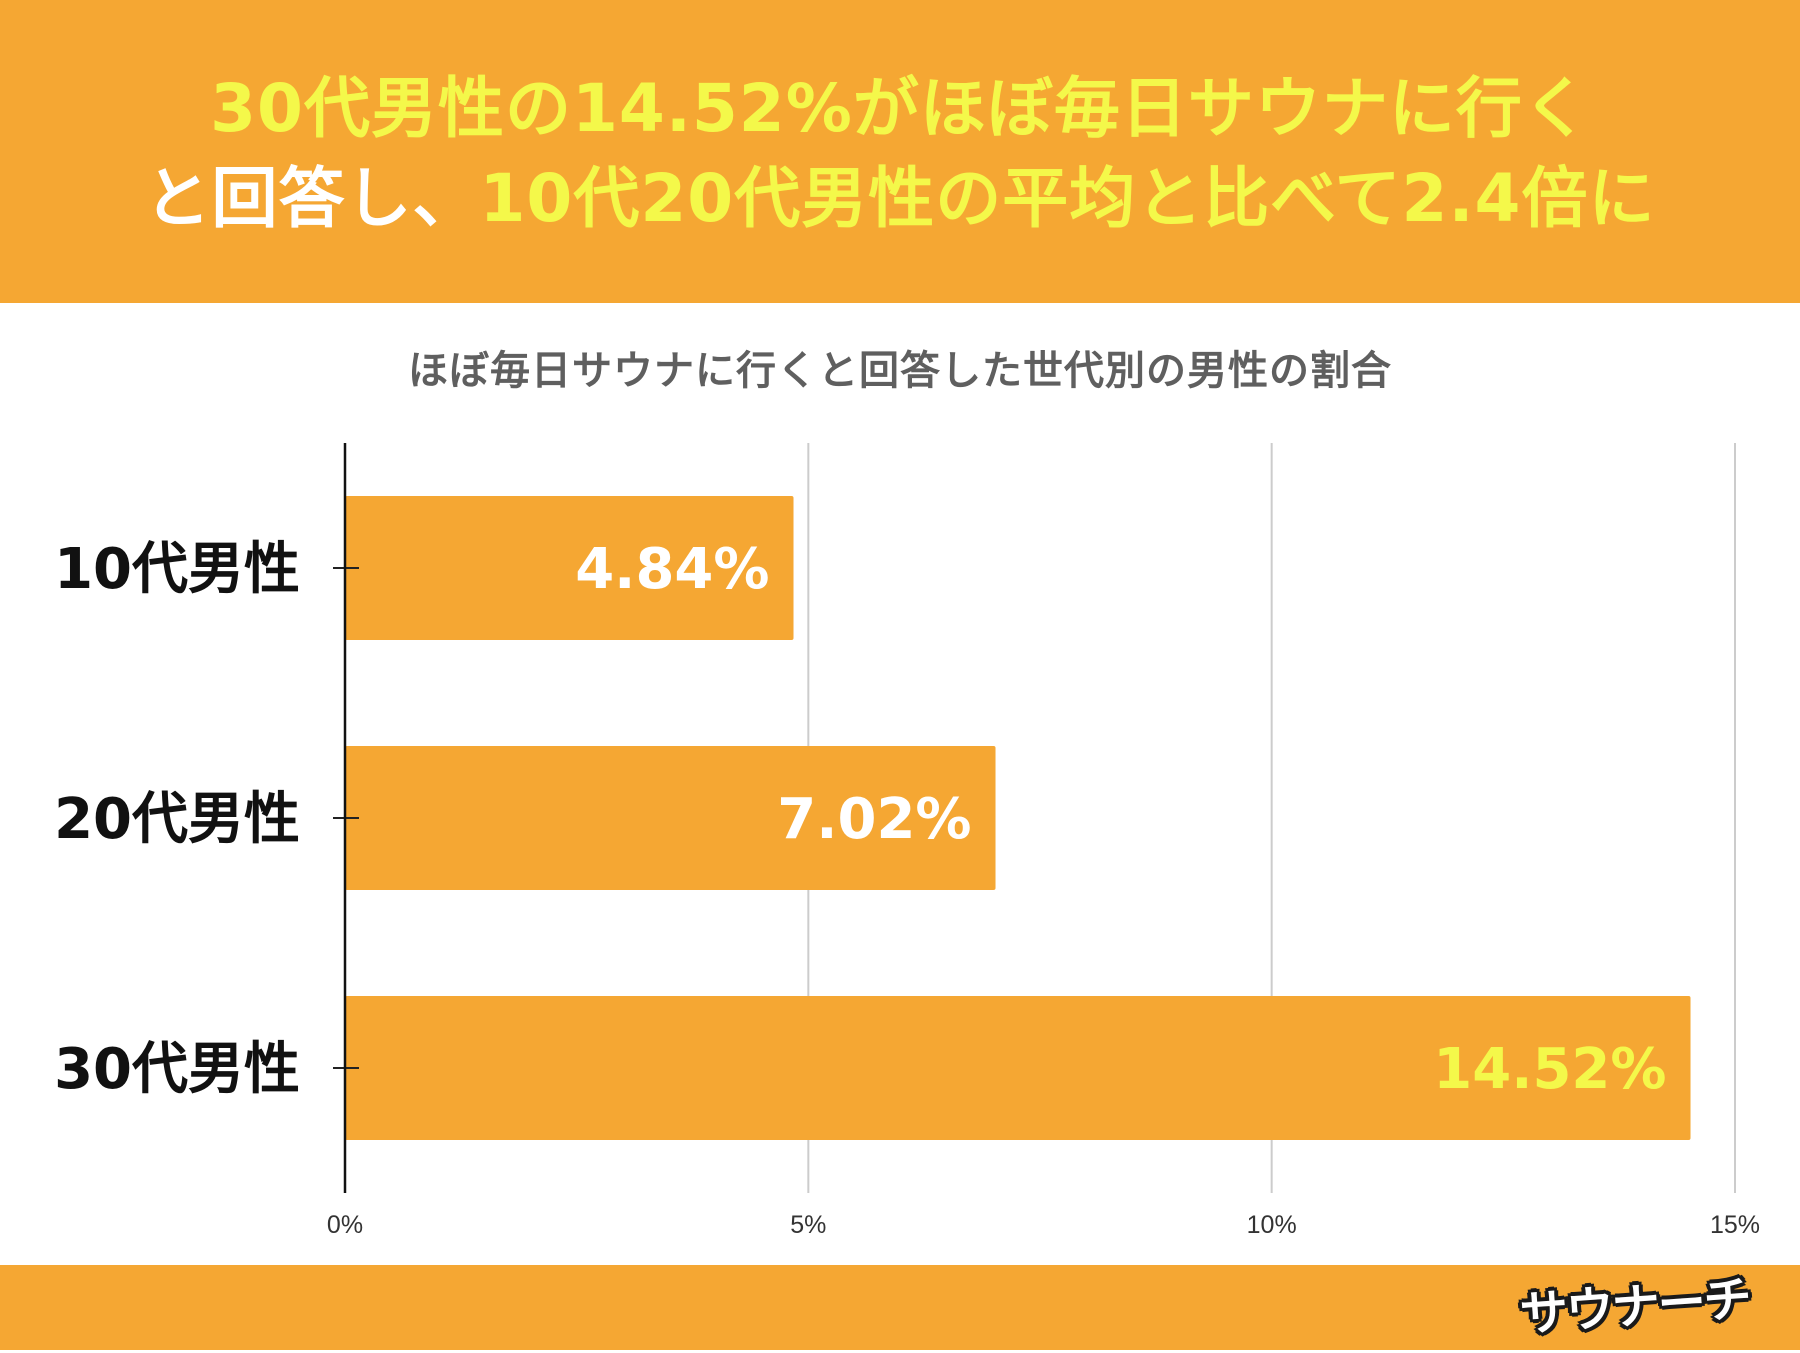 The width and height of the screenshot is (1800, 1353). Describe the element at coordinates (1735, 1225) in the screenshot. I see `x-tick-label-3: 15%` at that location.